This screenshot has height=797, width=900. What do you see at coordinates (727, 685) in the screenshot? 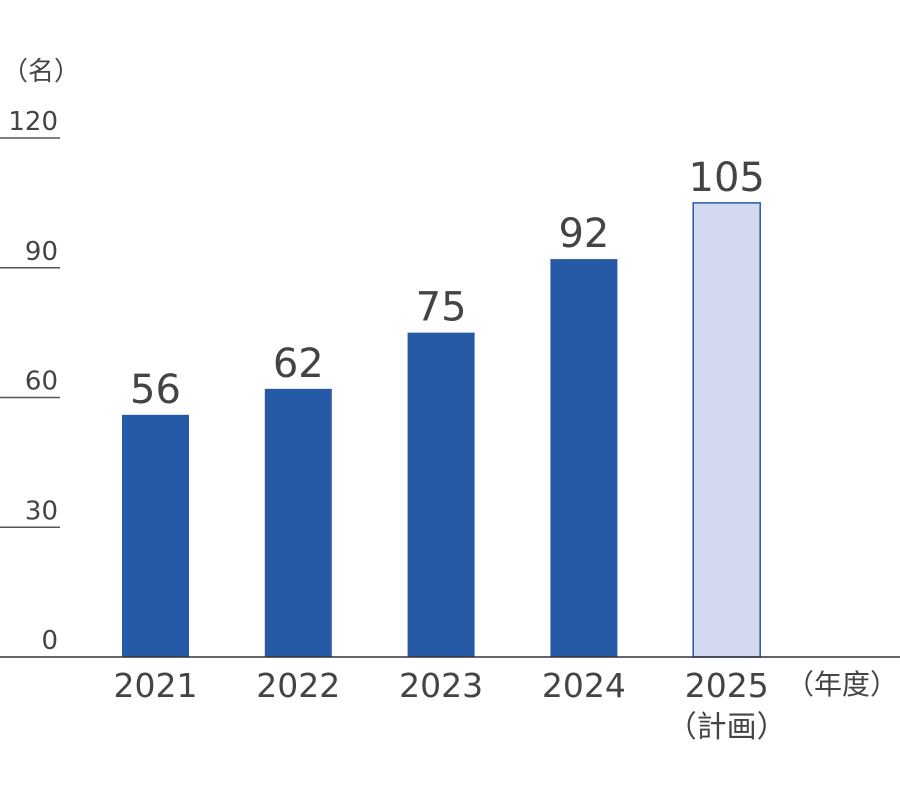
I see `x-tick-label: 2025` at bounding box center [727, 685].